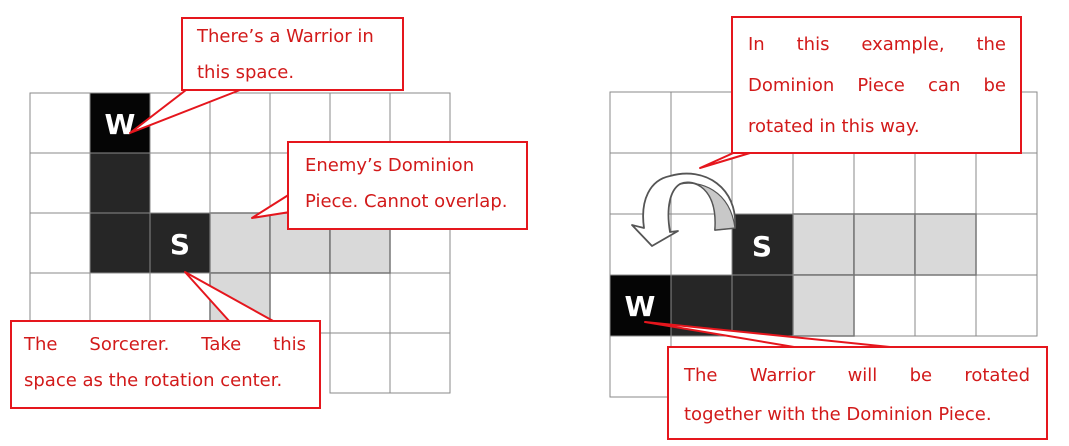 This screenshot has height=446, width=1069. What do you see at coordinates (292, 54) in the screenshot?
I see `left-warrior-callout: There’s a Warrior in this space.` at bounding box center [292, 54].